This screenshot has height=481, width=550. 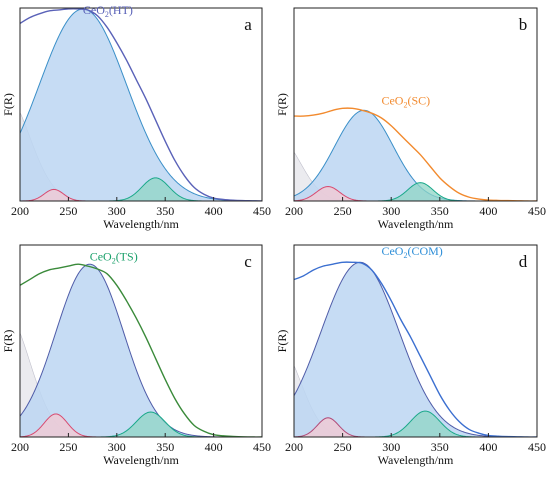 What do you see at coordinates (523, 261) in the screenshot?
I see `panel-letter: d` at bounding box center [523, 261].